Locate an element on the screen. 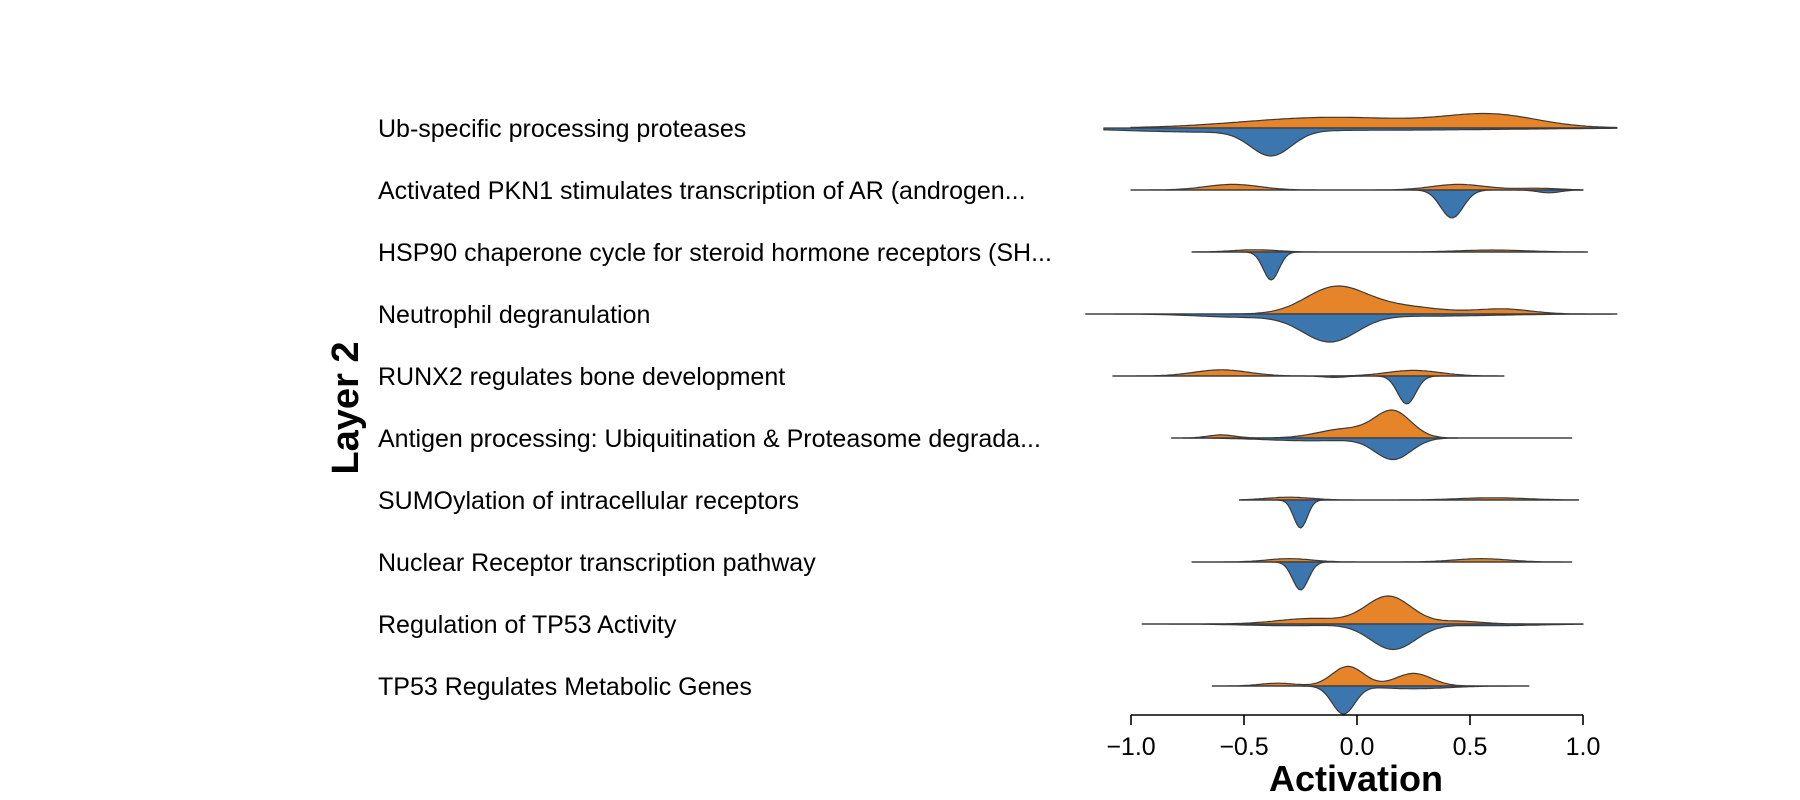 This screenshot has height=800, width=1800. x-tick-label: 0.0 is located at coordinates (1357, 747).